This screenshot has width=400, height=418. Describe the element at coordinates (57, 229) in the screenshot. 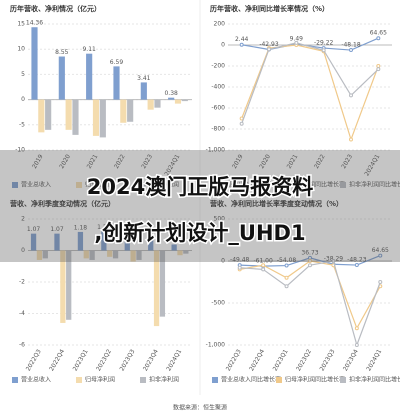

I see `data-label: 1.07` at that location.